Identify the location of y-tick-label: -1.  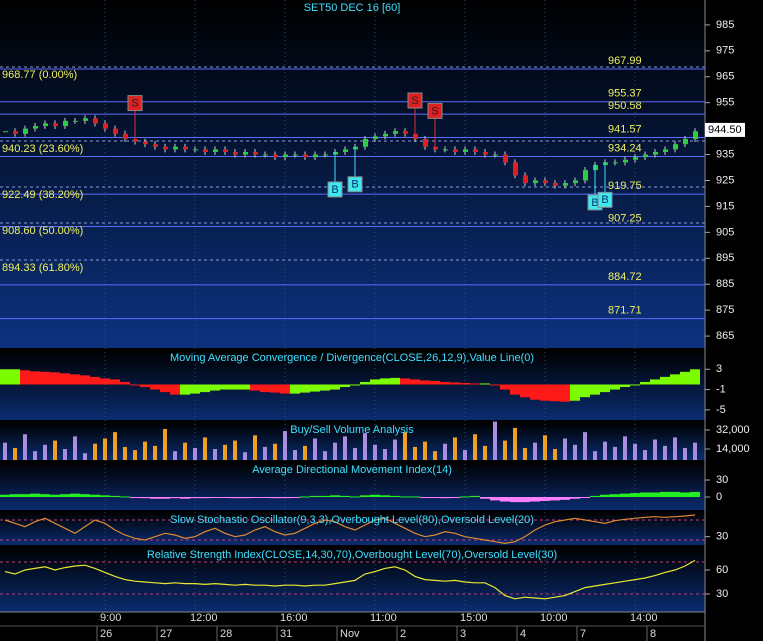
(721, 389).